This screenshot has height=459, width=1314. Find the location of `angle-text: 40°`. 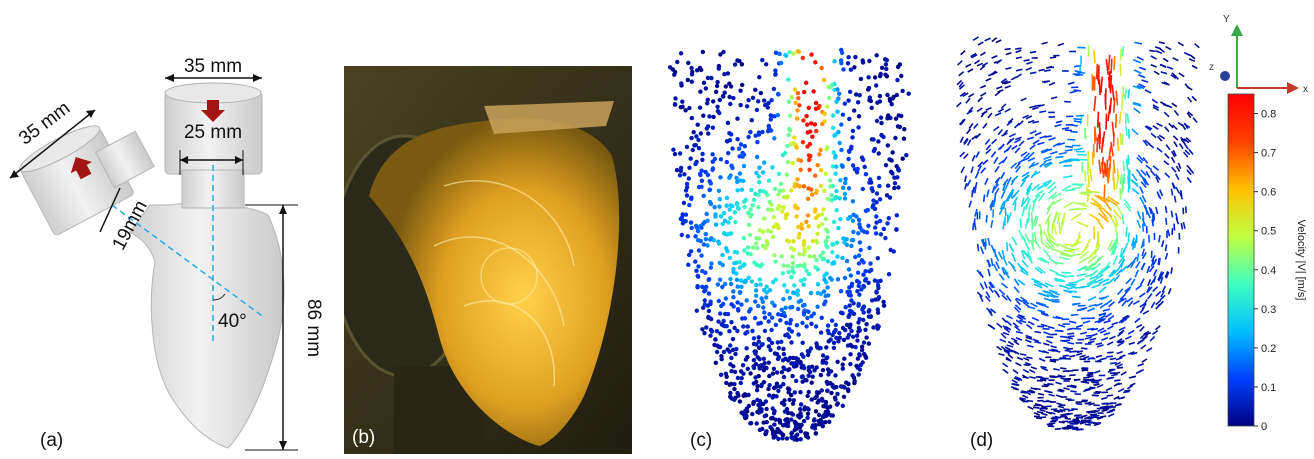

angle-text: 40° is located at coordinates (232, 321).